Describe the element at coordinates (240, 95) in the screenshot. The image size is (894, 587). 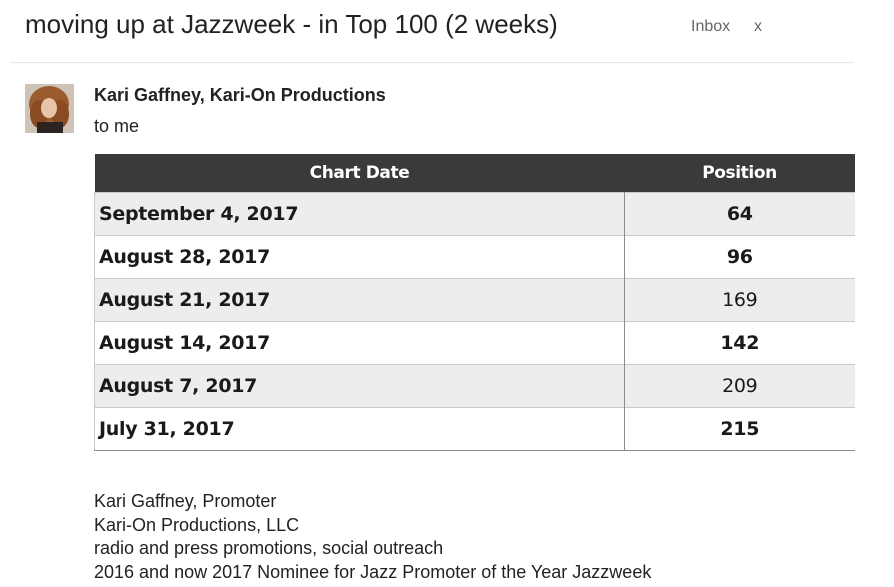
I see `sender-name: Kari Gaffney, Kari-On Productions` at that location.